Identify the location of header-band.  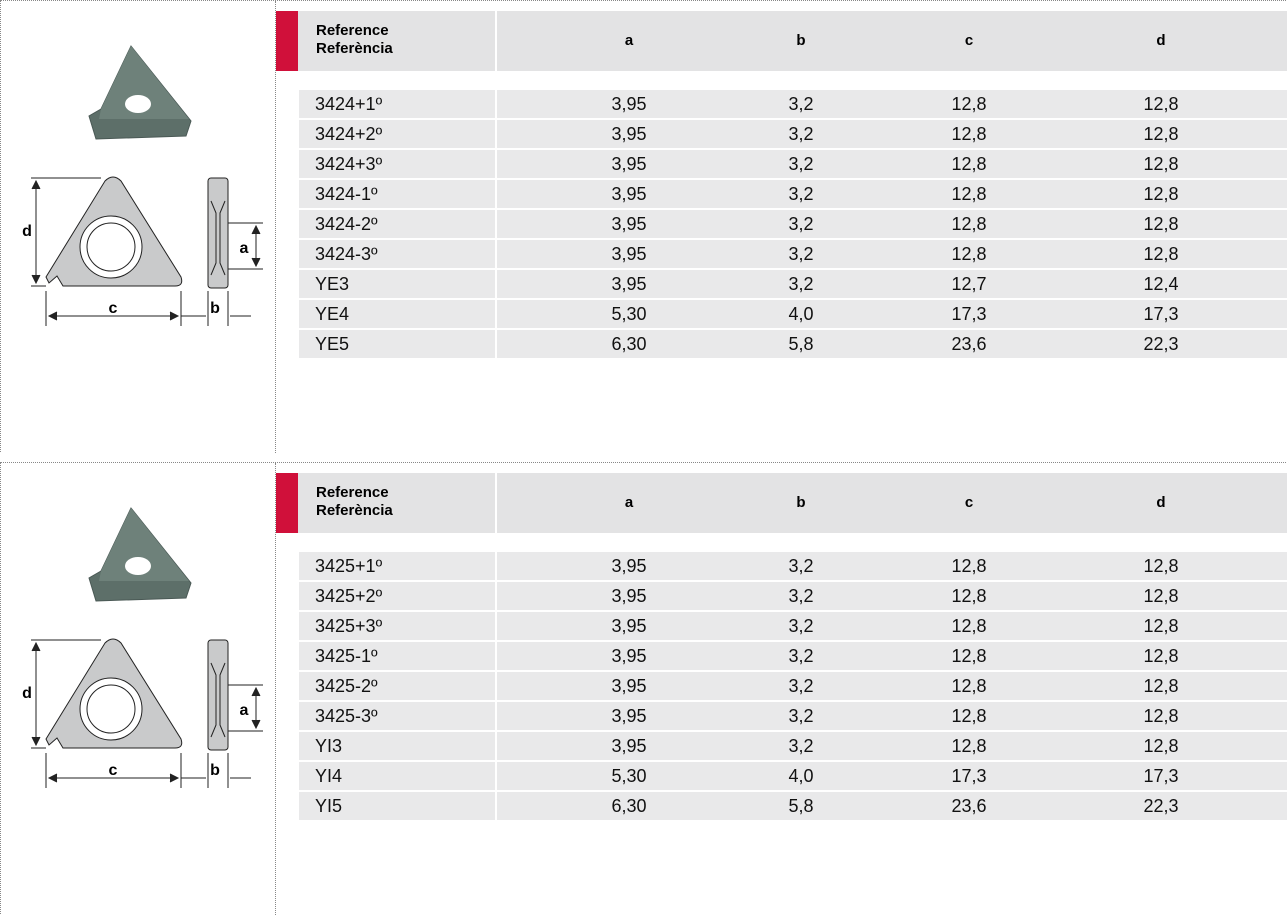
(781, 41).